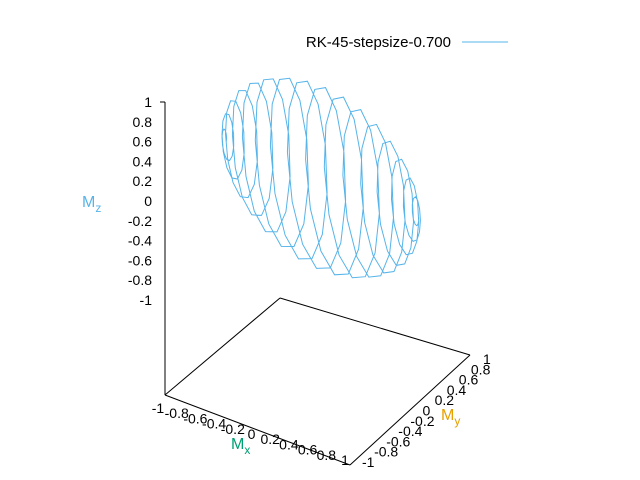  I want to click on series-line, so click(321, 178).